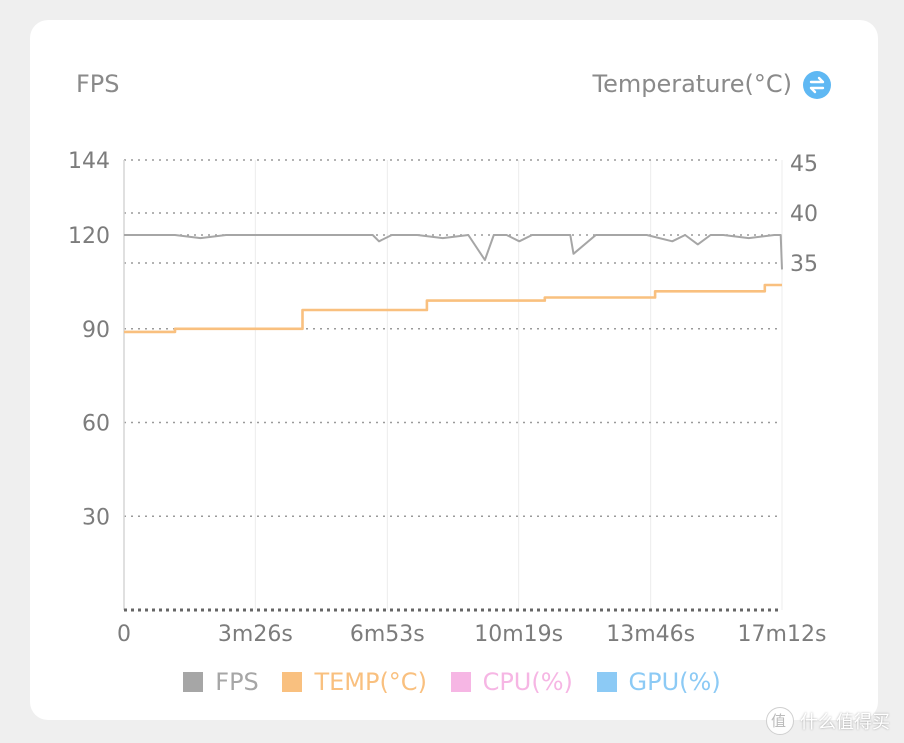  I want to click on legend-label-fps: FPS, so click(237, 682).